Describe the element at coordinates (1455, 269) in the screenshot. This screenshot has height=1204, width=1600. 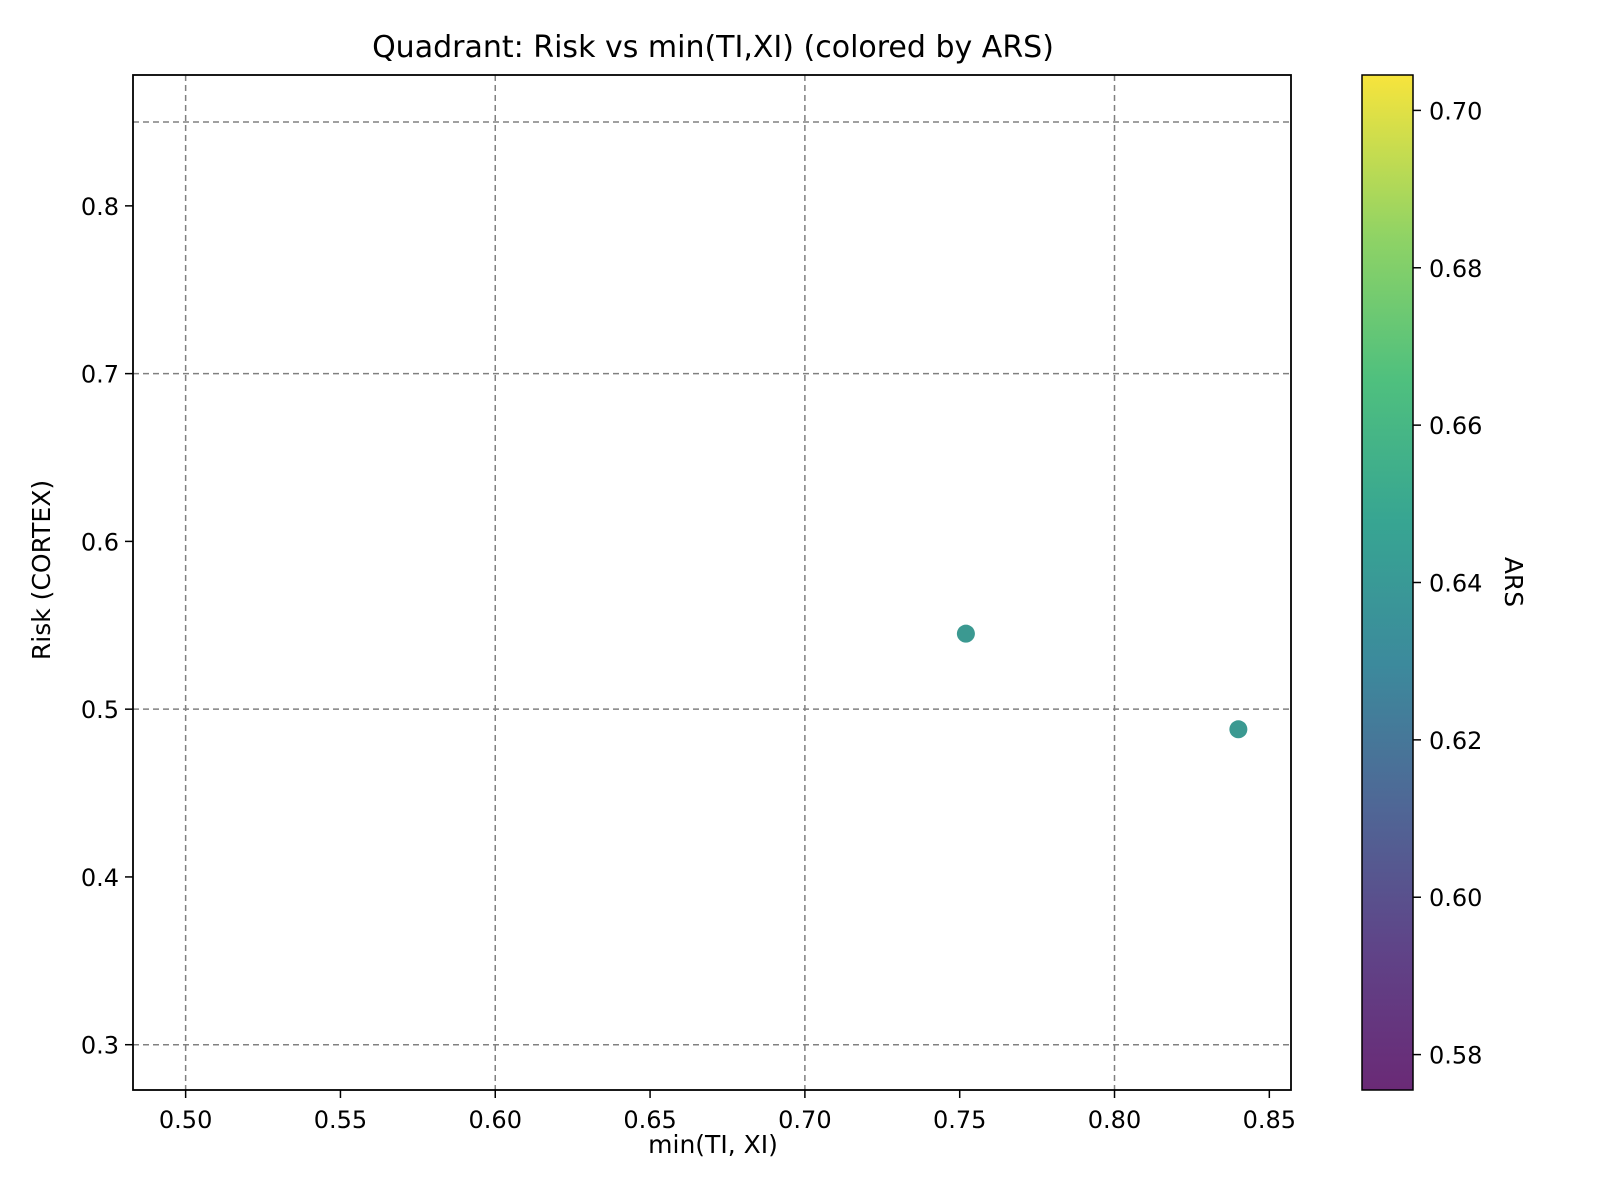
I see `colorbar-tick-label: 0.68` at that location.